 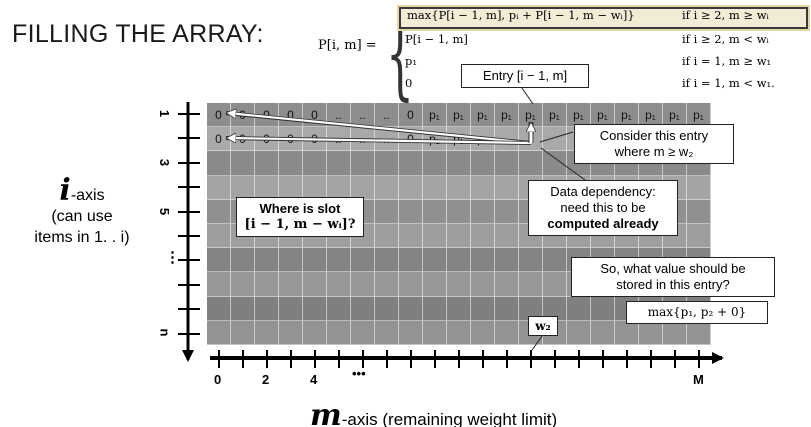 I want to click on m-axis-symbol: m, so click(x=326, y=412).